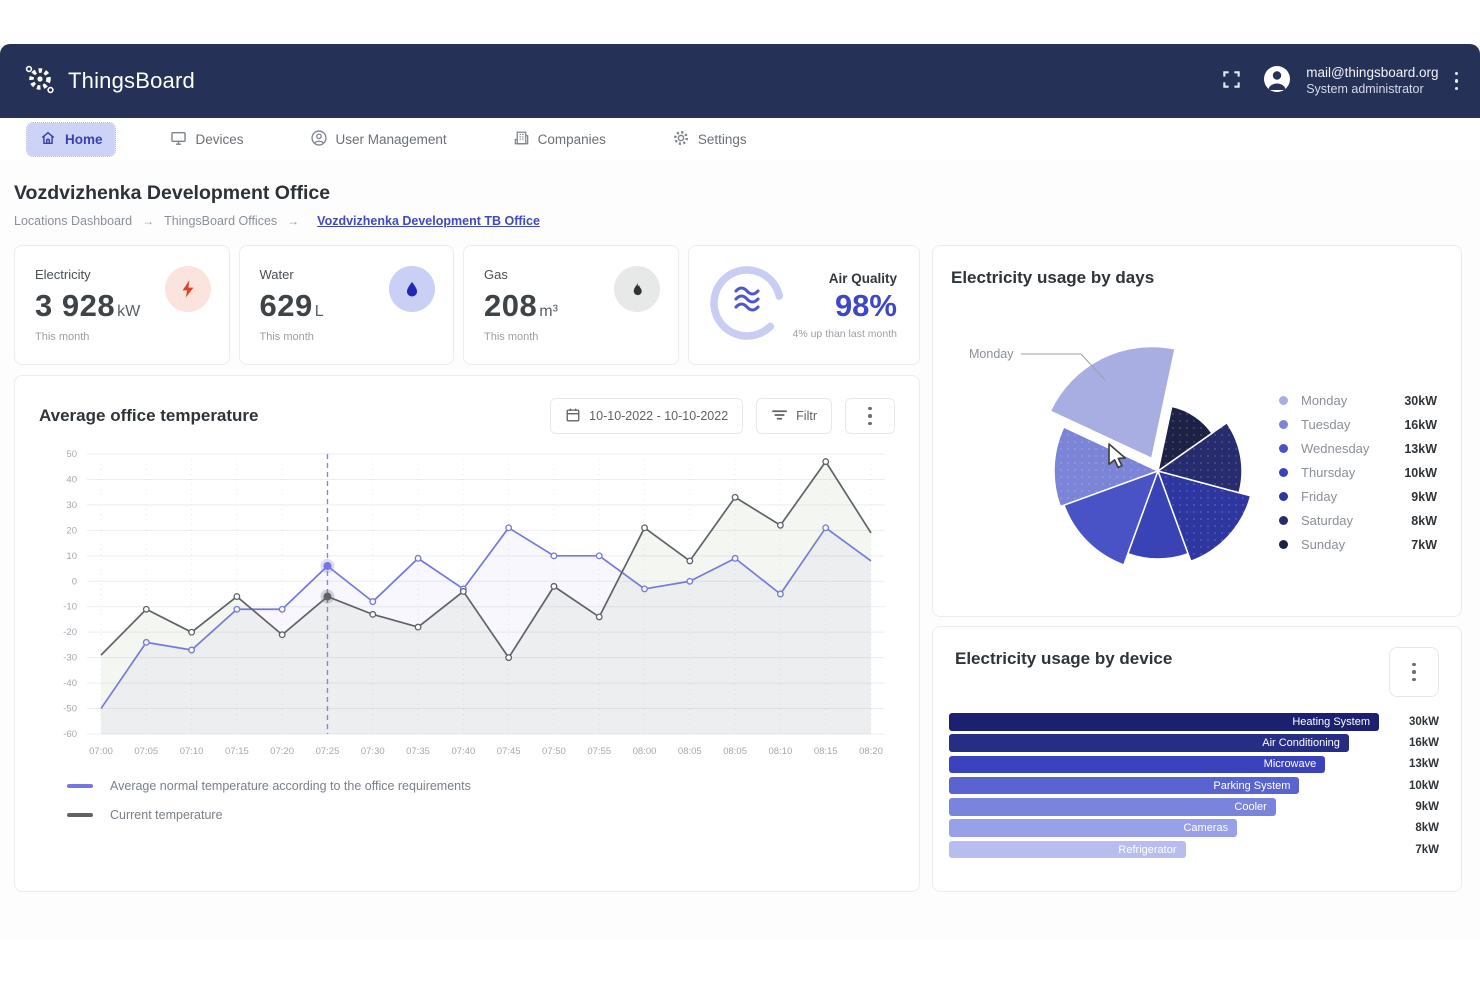 The height and width of the screenshot is (987, 1480). What do you see at coordinates (1358, 400) in the screenshot?
I see `legend-item-monday: Monday 30kW` at bounding box center [1358, 400].